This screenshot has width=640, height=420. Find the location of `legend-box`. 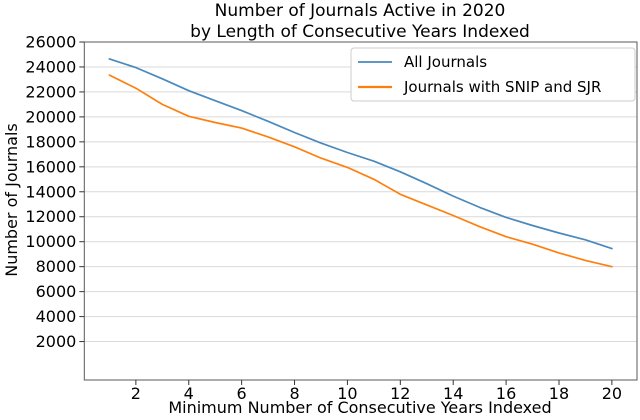

legend-box is located at coordinates (493, 74).